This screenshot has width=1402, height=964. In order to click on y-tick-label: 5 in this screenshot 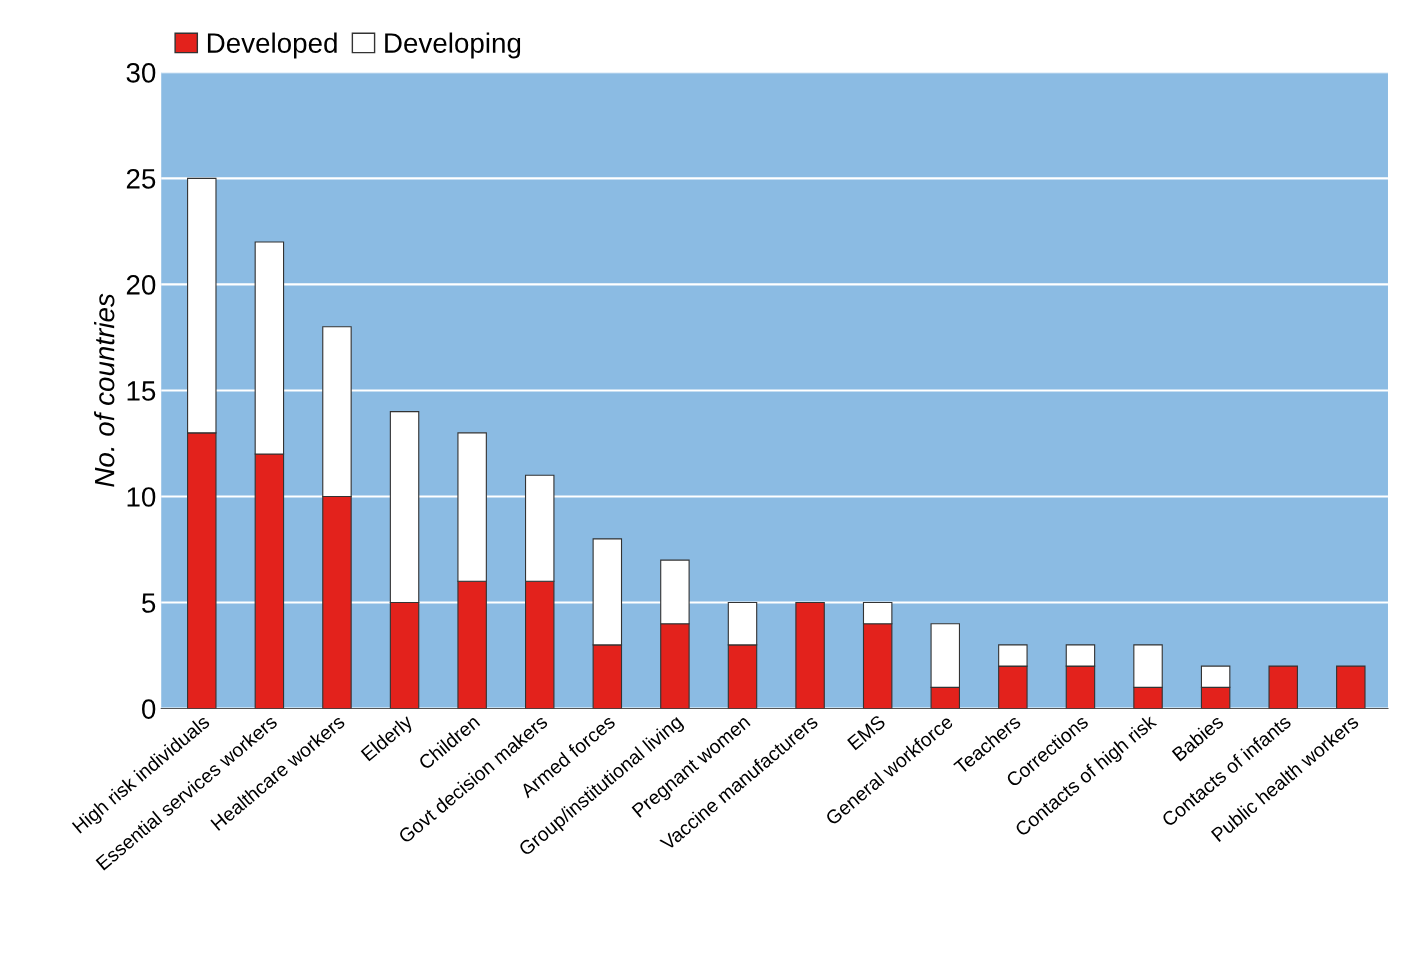, I will do `click(149, 603)`.